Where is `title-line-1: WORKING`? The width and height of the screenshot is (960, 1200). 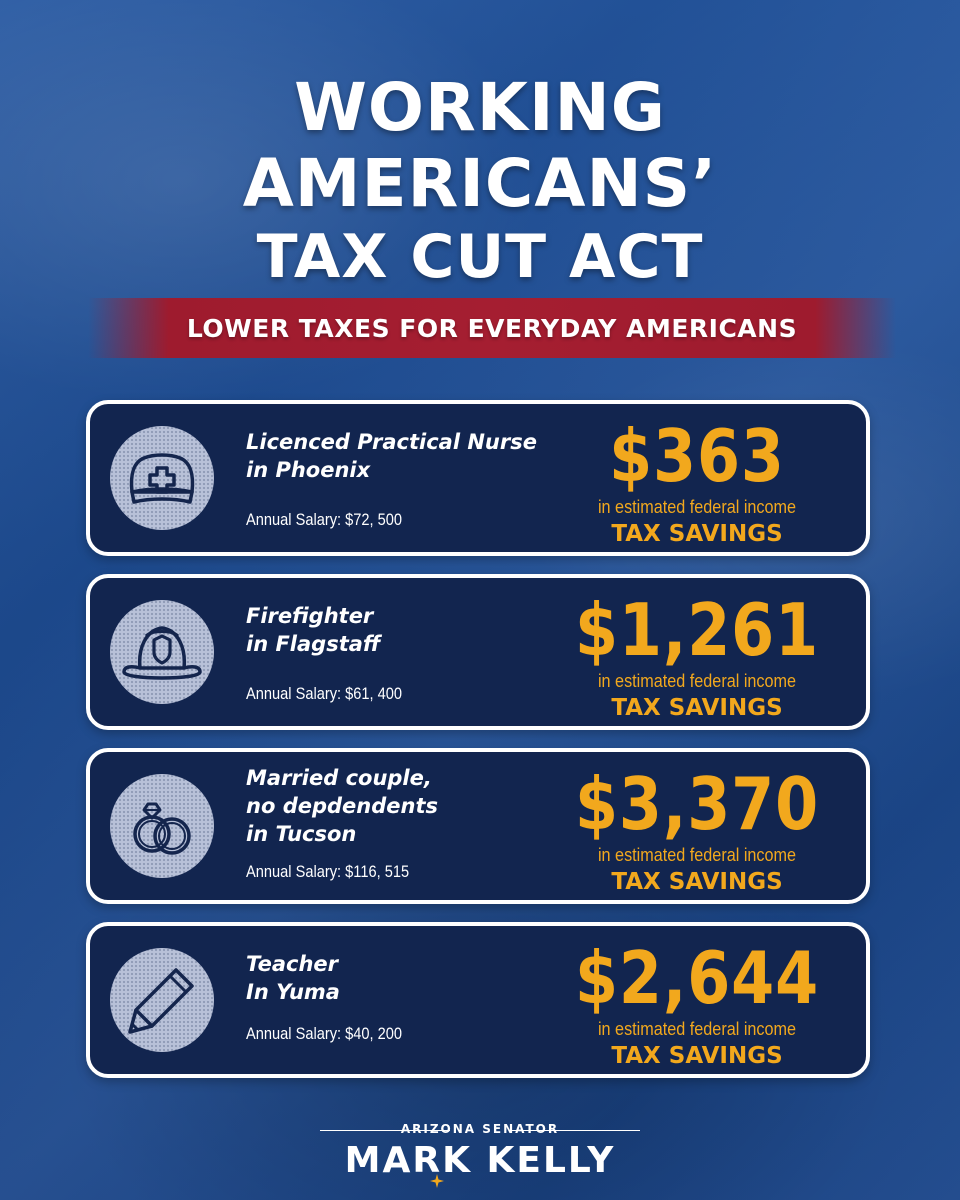
title-line-1: WORKING is located at coordinates (480, 107).